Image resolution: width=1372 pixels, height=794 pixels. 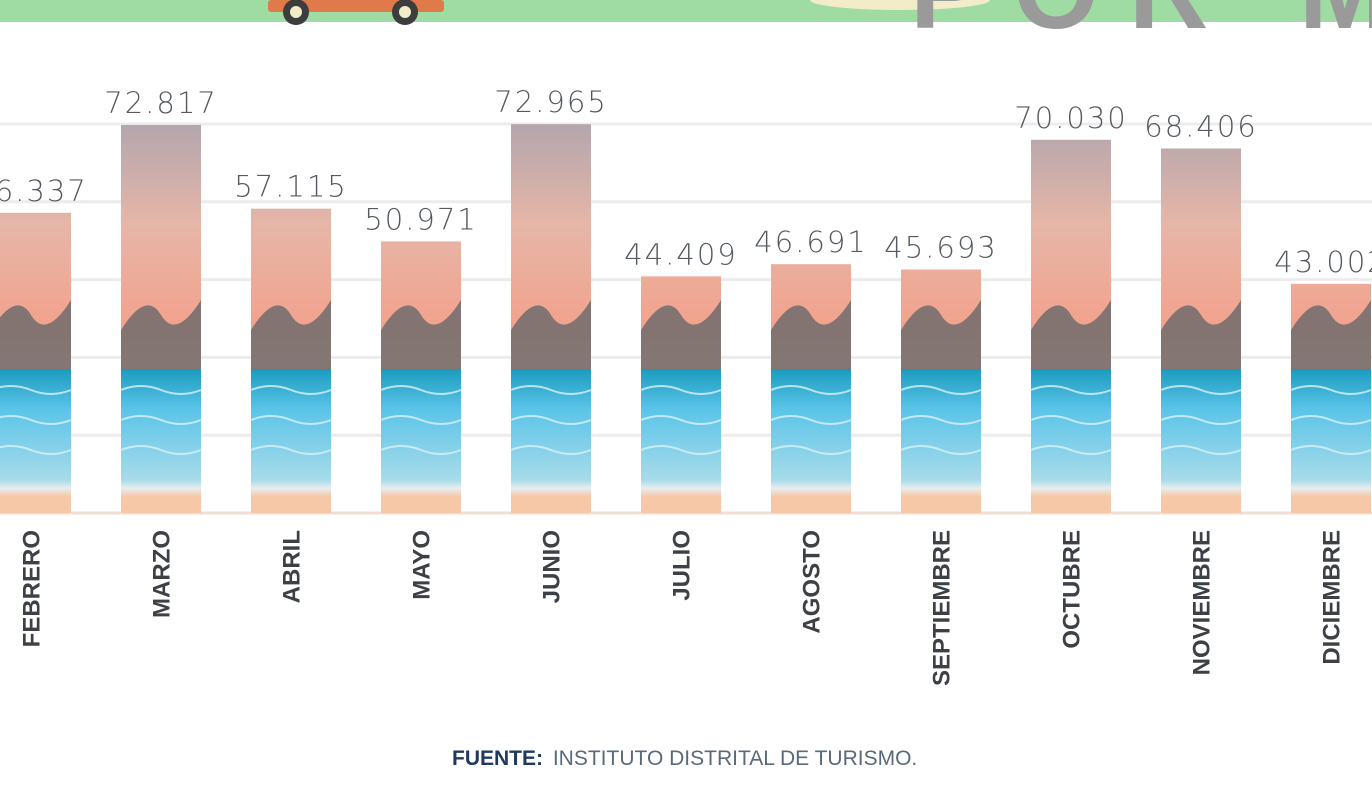 What do you see at coordinates (421, 565) in the screenshot?
I see `x-tick-label: MAYO` at bounding box center [421, 565].